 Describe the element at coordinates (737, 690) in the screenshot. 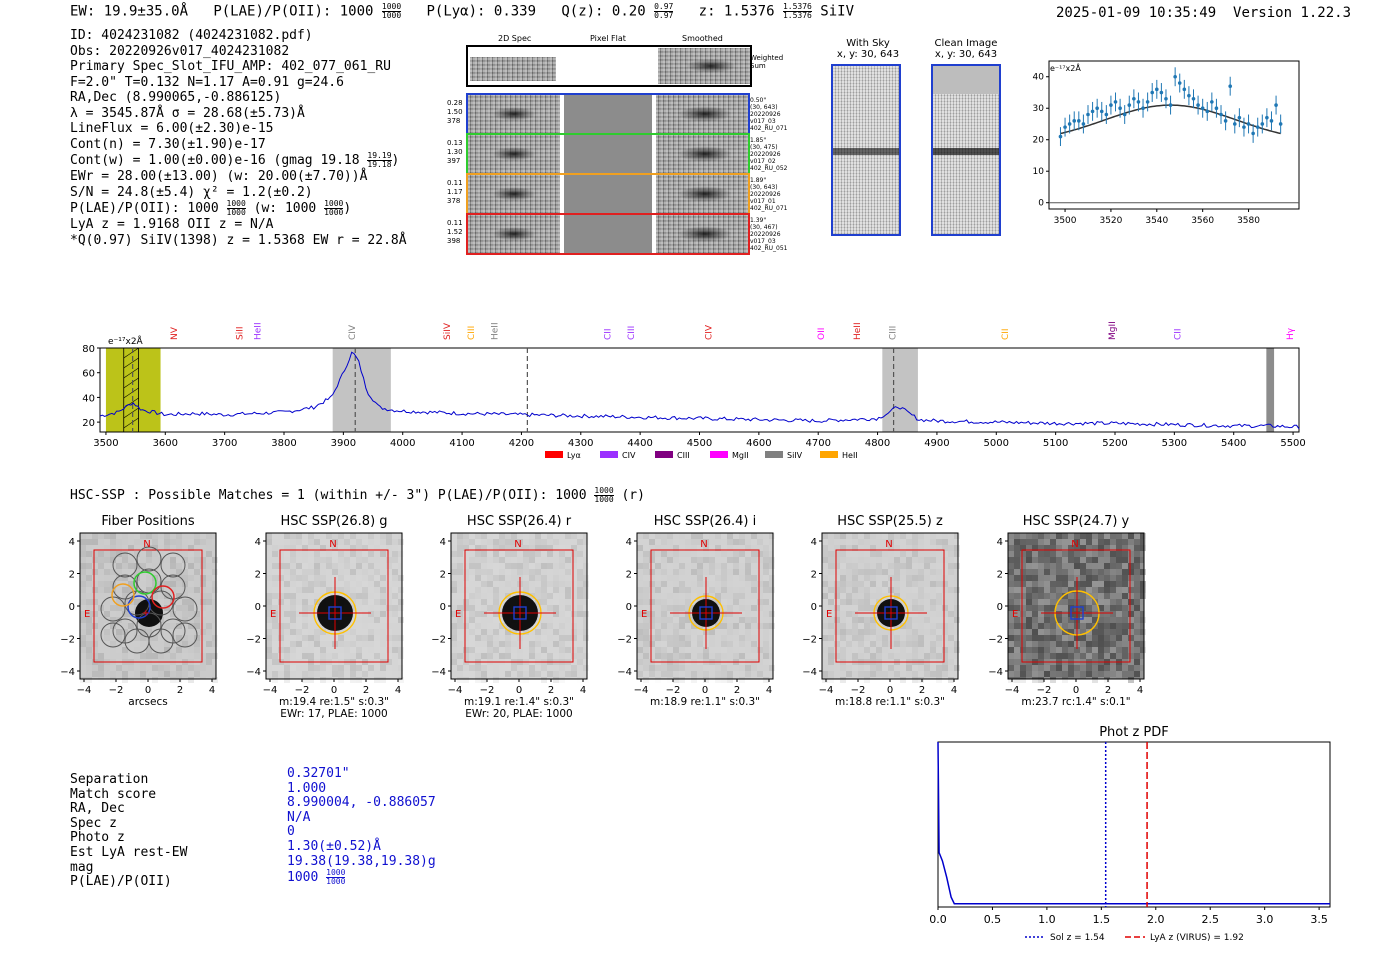

I see `hsc-xtick-label: 2` at that location.